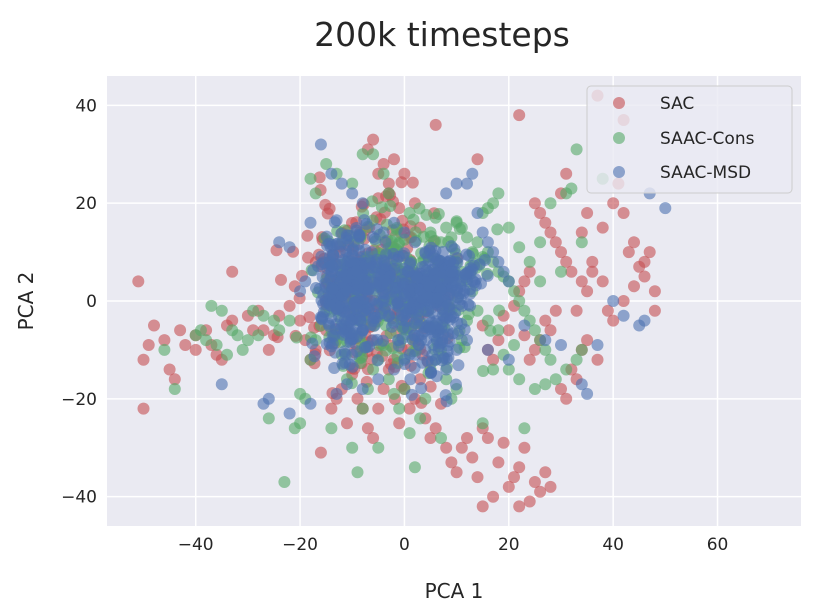 The image size is (831, 616). I want to click on x-tick-label: 0, so click(404, 545).